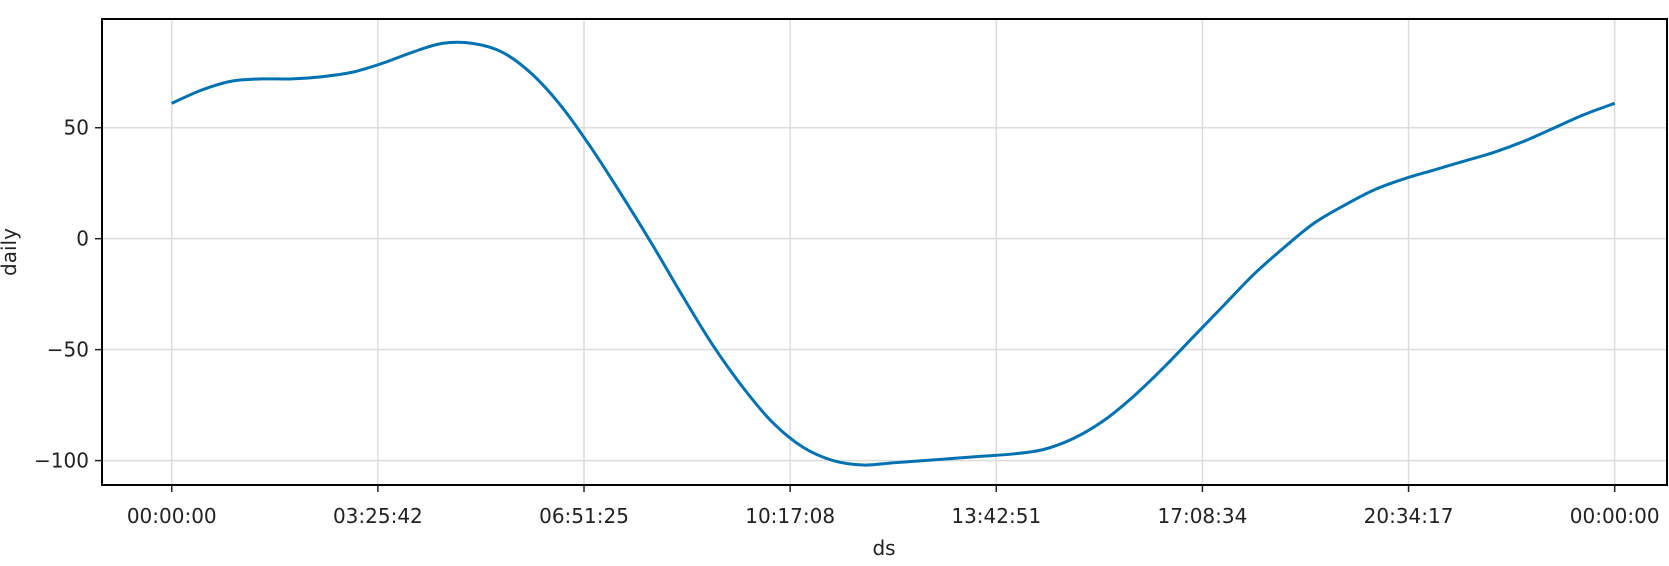 The height and width of the screenshot is (566, 1669). Describe the element at coordinates (1409, 516) in the screenshot. I see `x-tick-label: 20:34:17` at that location.